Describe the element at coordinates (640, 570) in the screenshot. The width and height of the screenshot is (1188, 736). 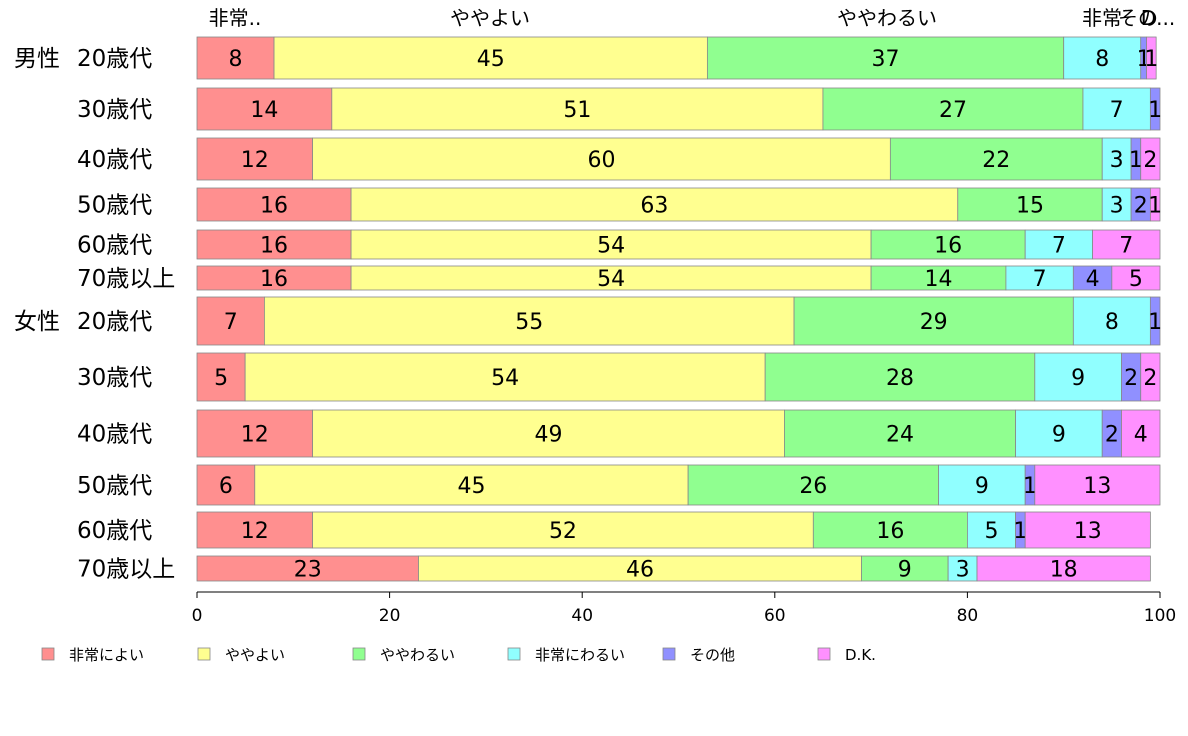
I see `data-label: 46` at that location.